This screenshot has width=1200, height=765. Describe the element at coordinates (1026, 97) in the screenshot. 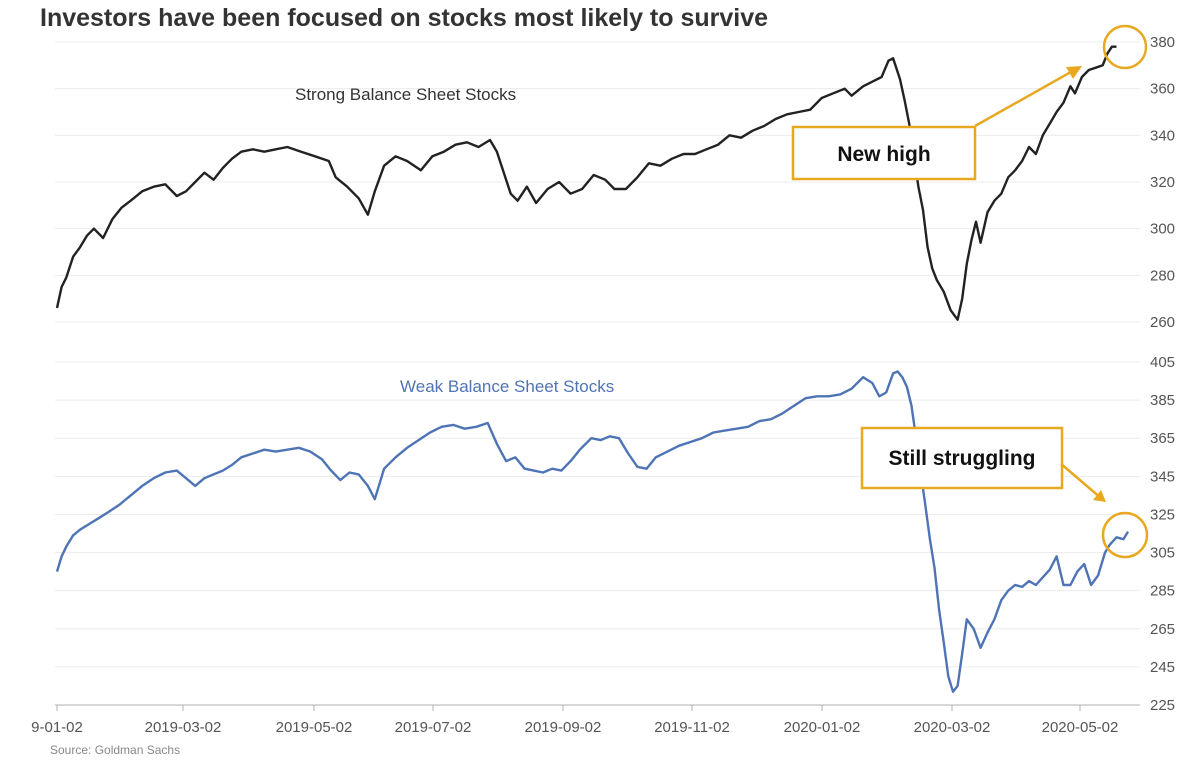

I see `new-high-arrow` at that location.